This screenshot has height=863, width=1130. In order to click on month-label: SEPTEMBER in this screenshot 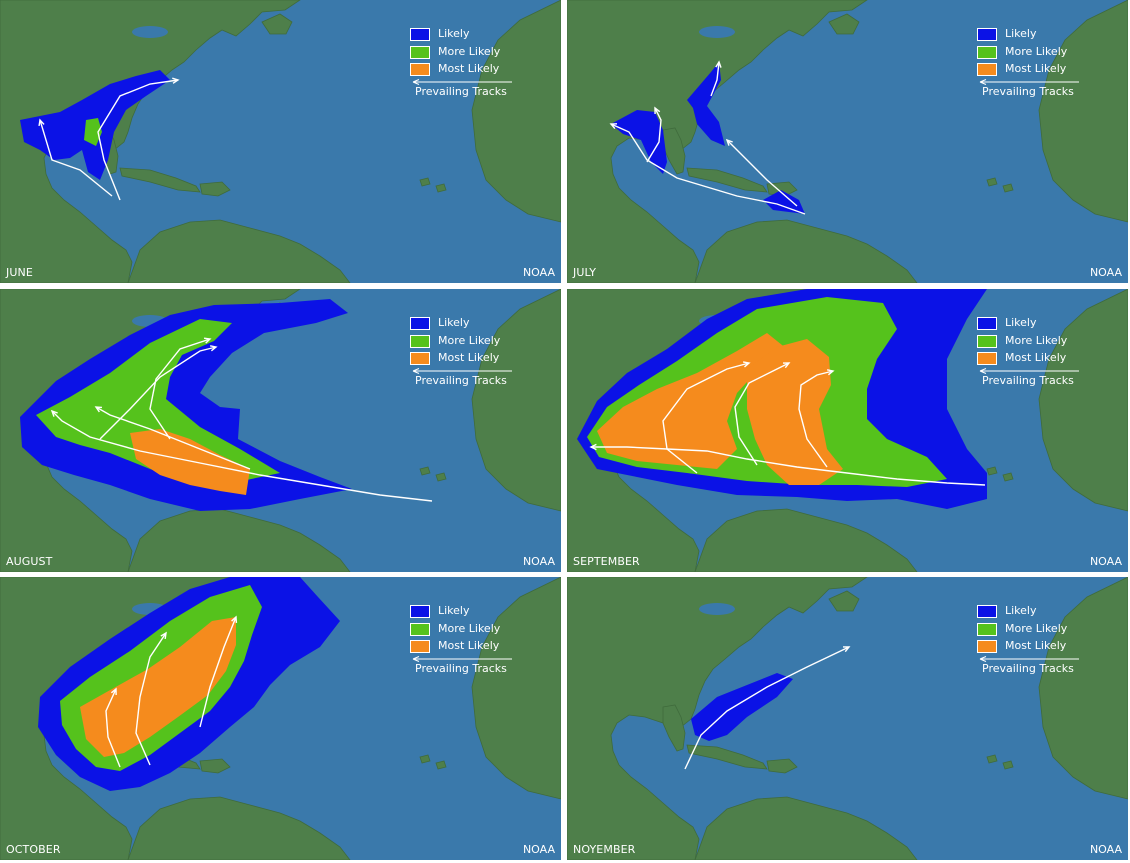, I will do `click(606, 561)`.